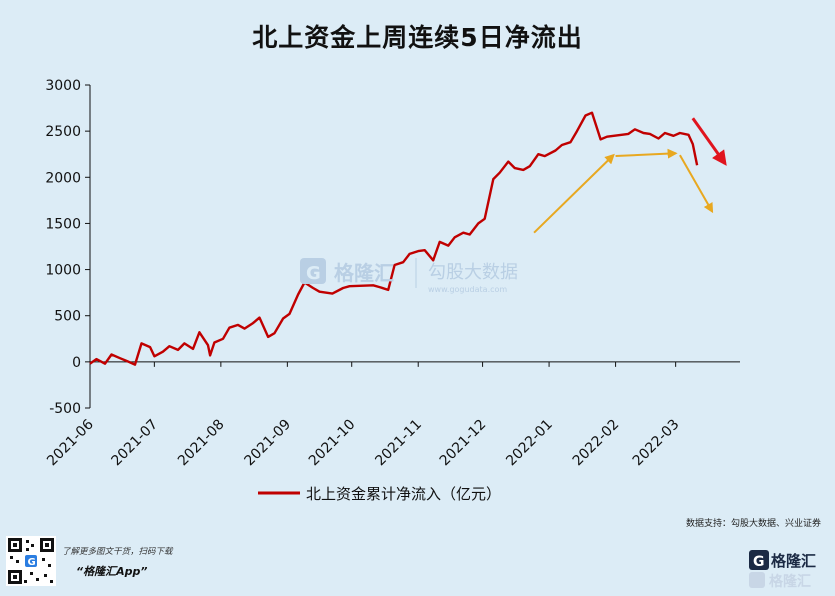  I want to click on y-tick-label: 500, so click(67, 317).